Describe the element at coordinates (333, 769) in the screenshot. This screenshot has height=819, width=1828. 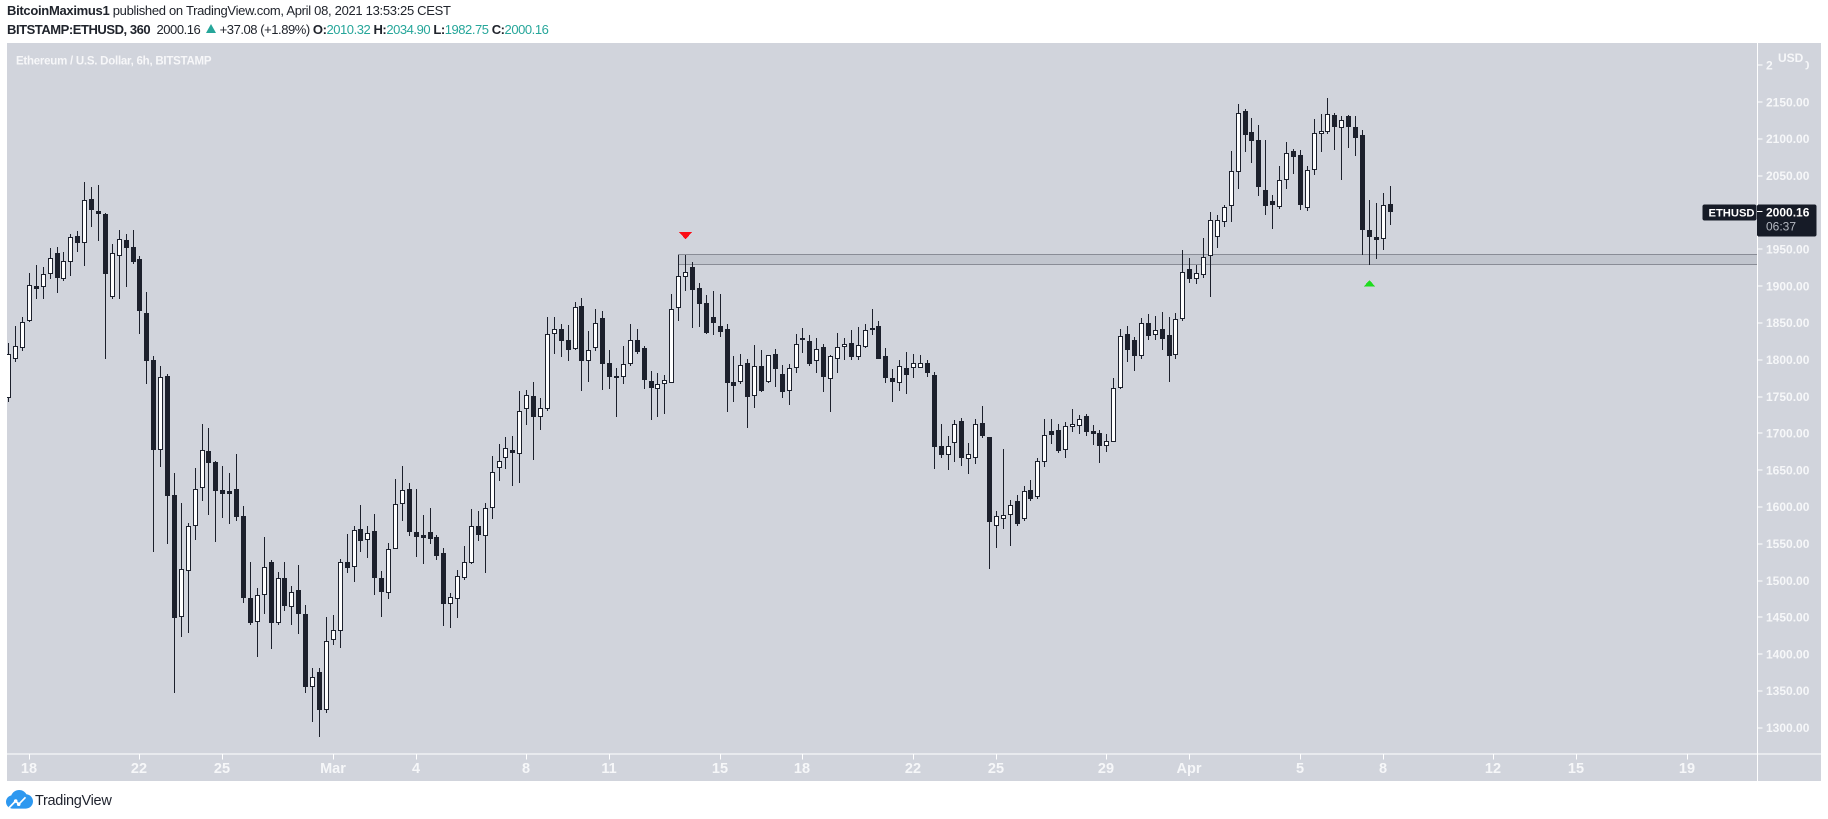
I see `svg-text: Mar` at that location.